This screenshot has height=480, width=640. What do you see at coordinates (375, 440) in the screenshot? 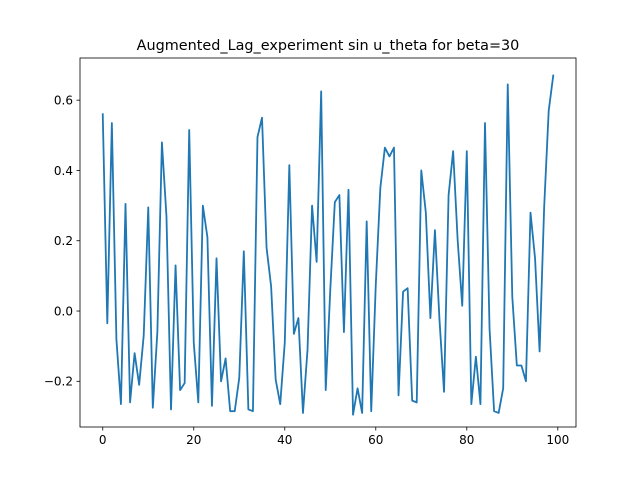
I see `x-tick-label: 60` at bounding box center [375, 440].